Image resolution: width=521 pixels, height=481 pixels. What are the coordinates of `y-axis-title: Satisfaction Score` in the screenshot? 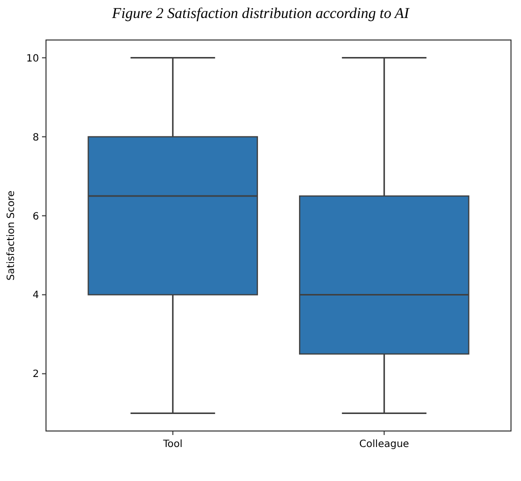 It's located at (11, 235).